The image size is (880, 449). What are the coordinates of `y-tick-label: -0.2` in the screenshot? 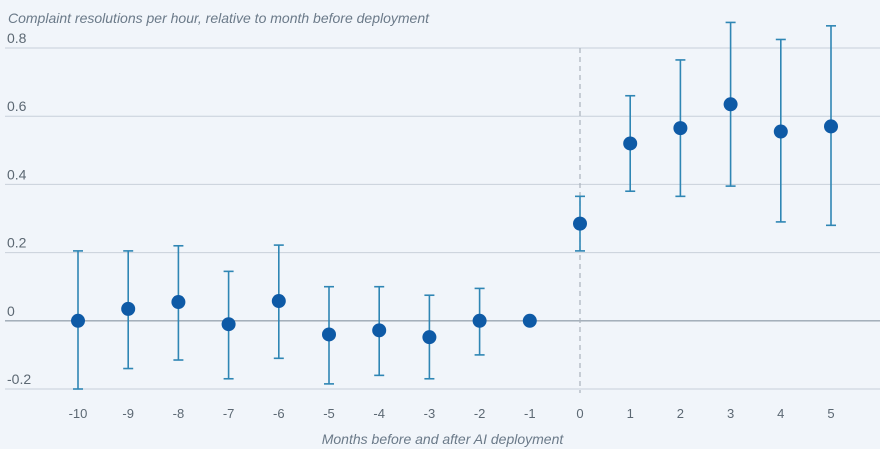 It's located at (19, 379).